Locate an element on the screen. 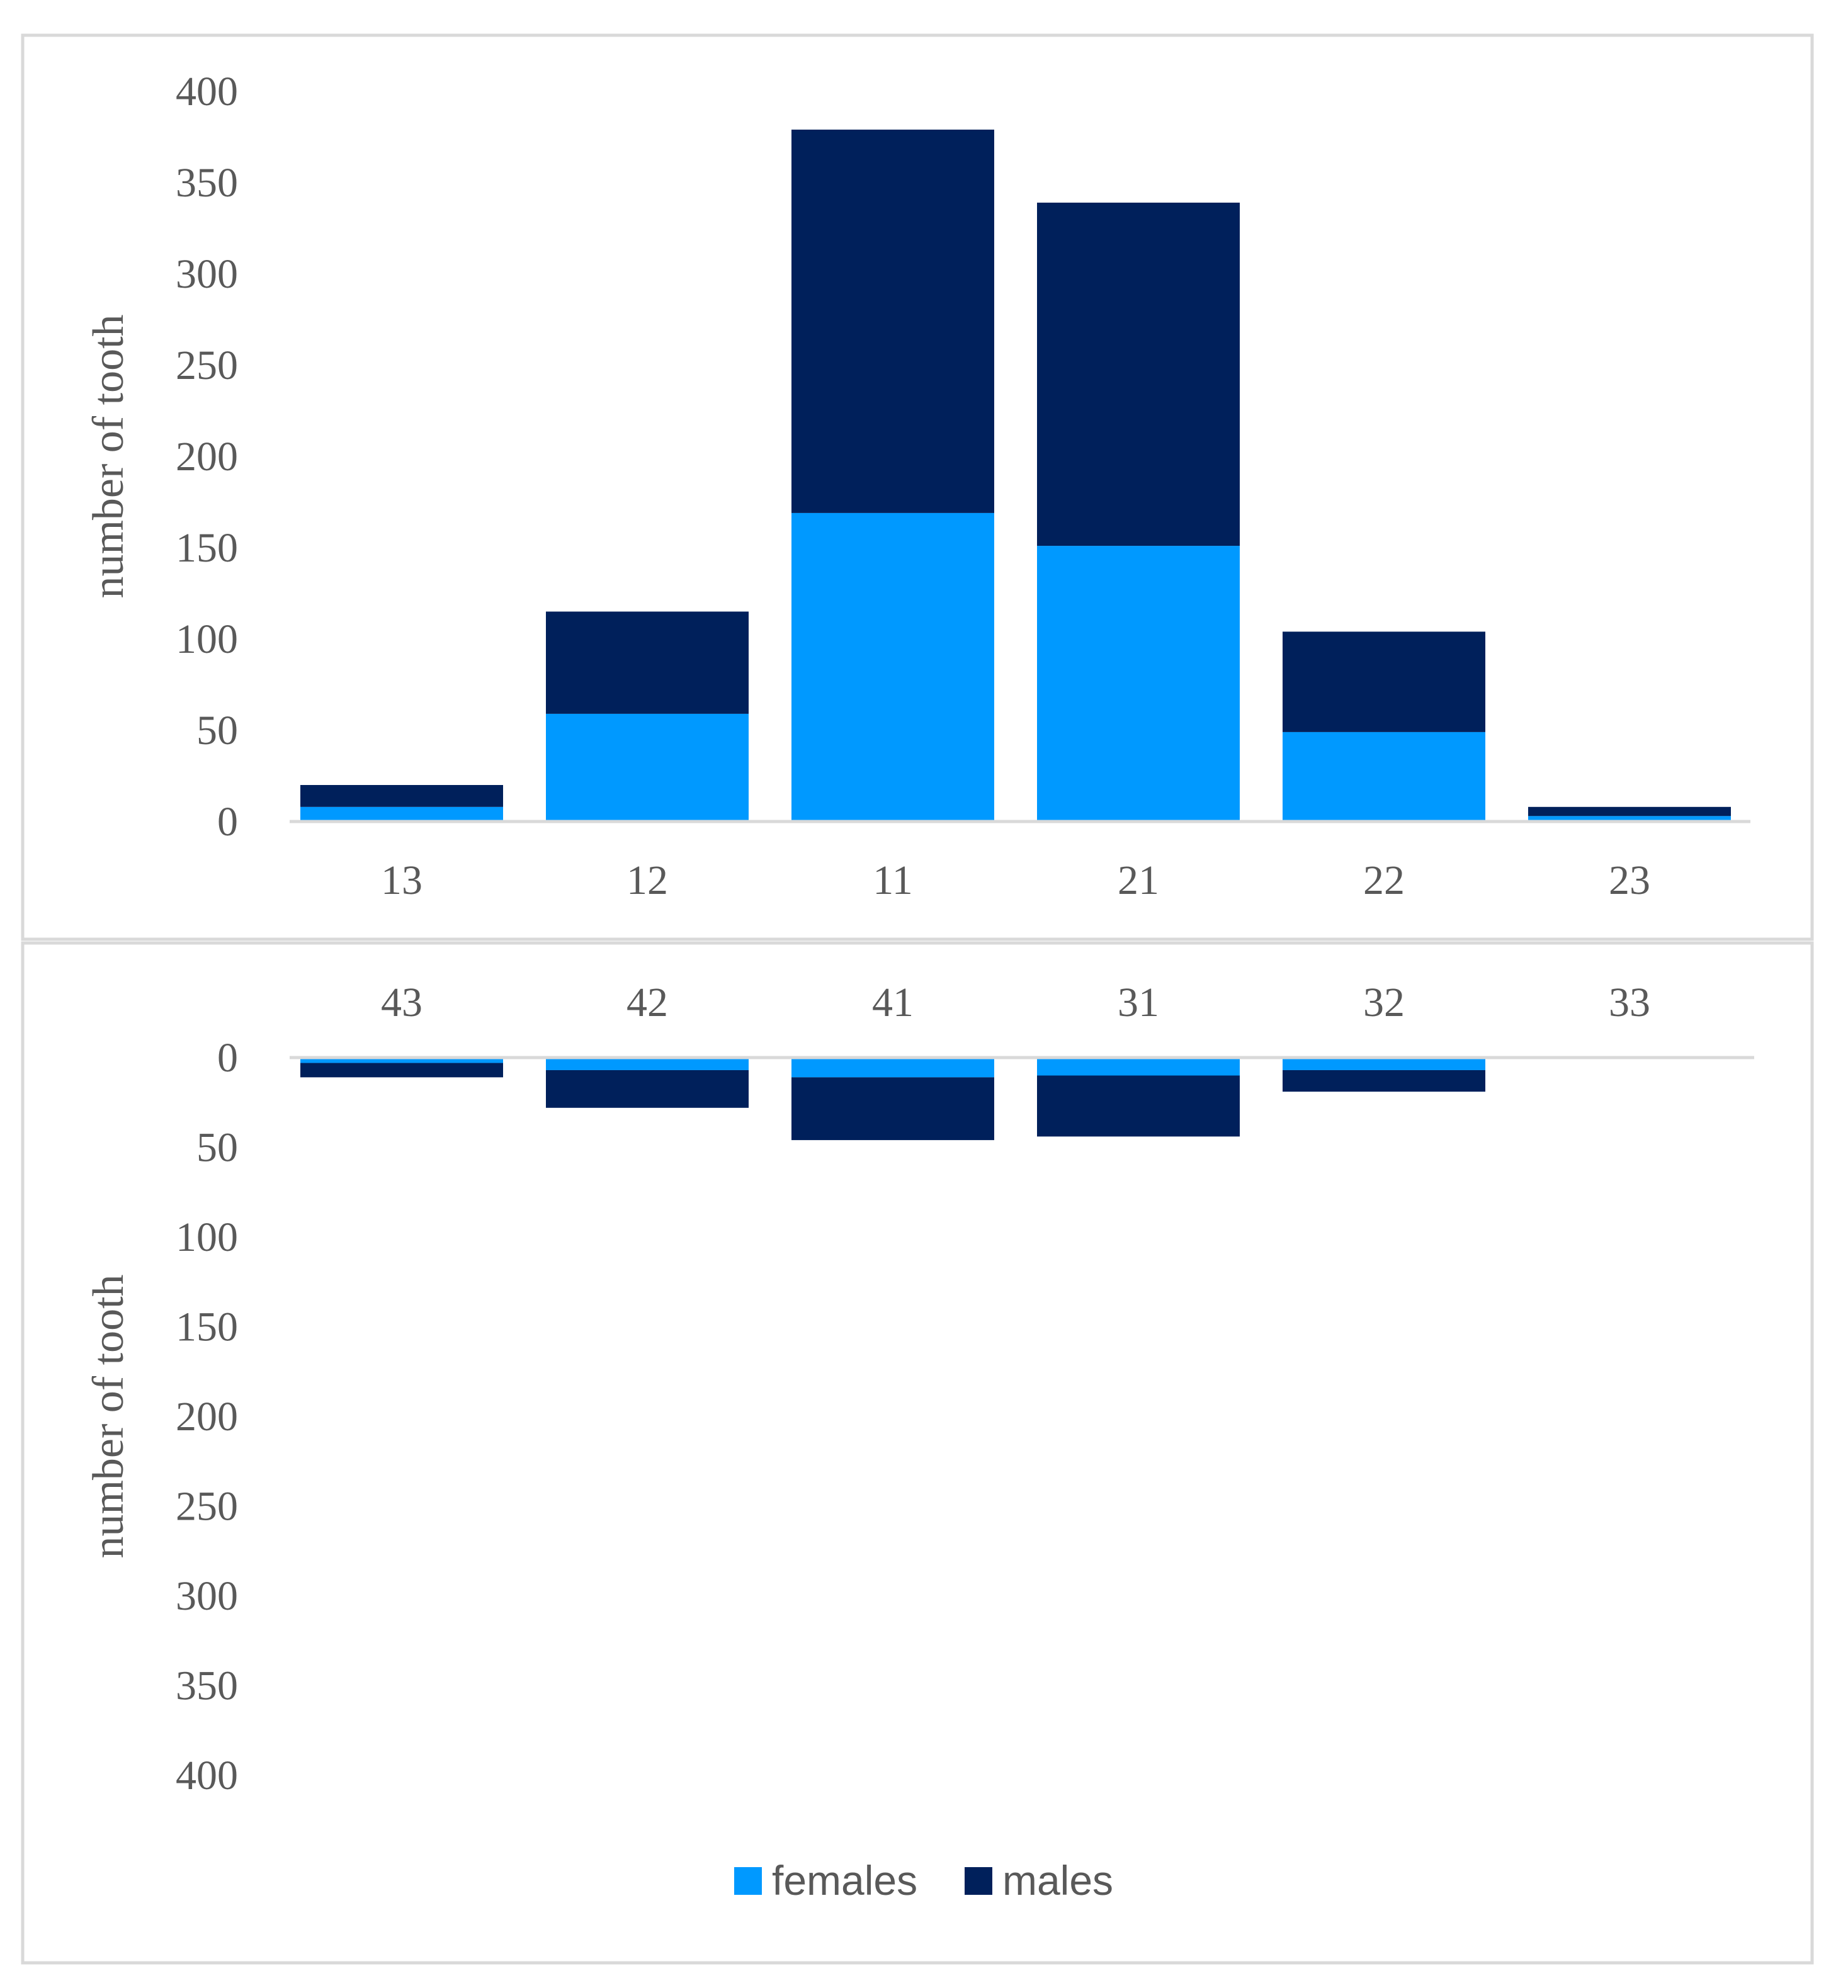  lower-ytick-label: 150 is located at coordinates (207, 1327).